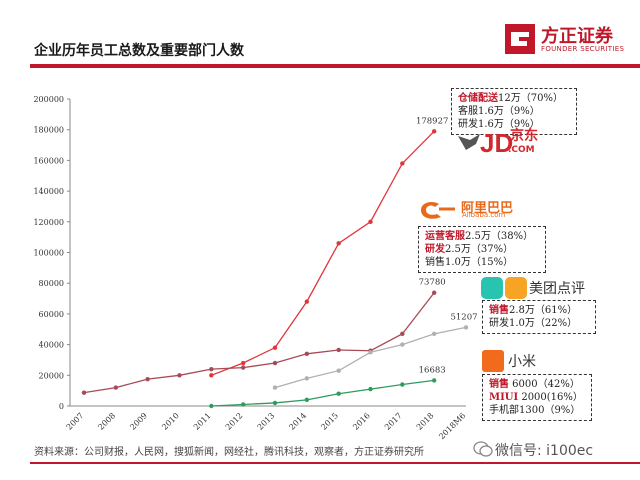  I want to click on xiaomi-series-line, so click(323, 393).